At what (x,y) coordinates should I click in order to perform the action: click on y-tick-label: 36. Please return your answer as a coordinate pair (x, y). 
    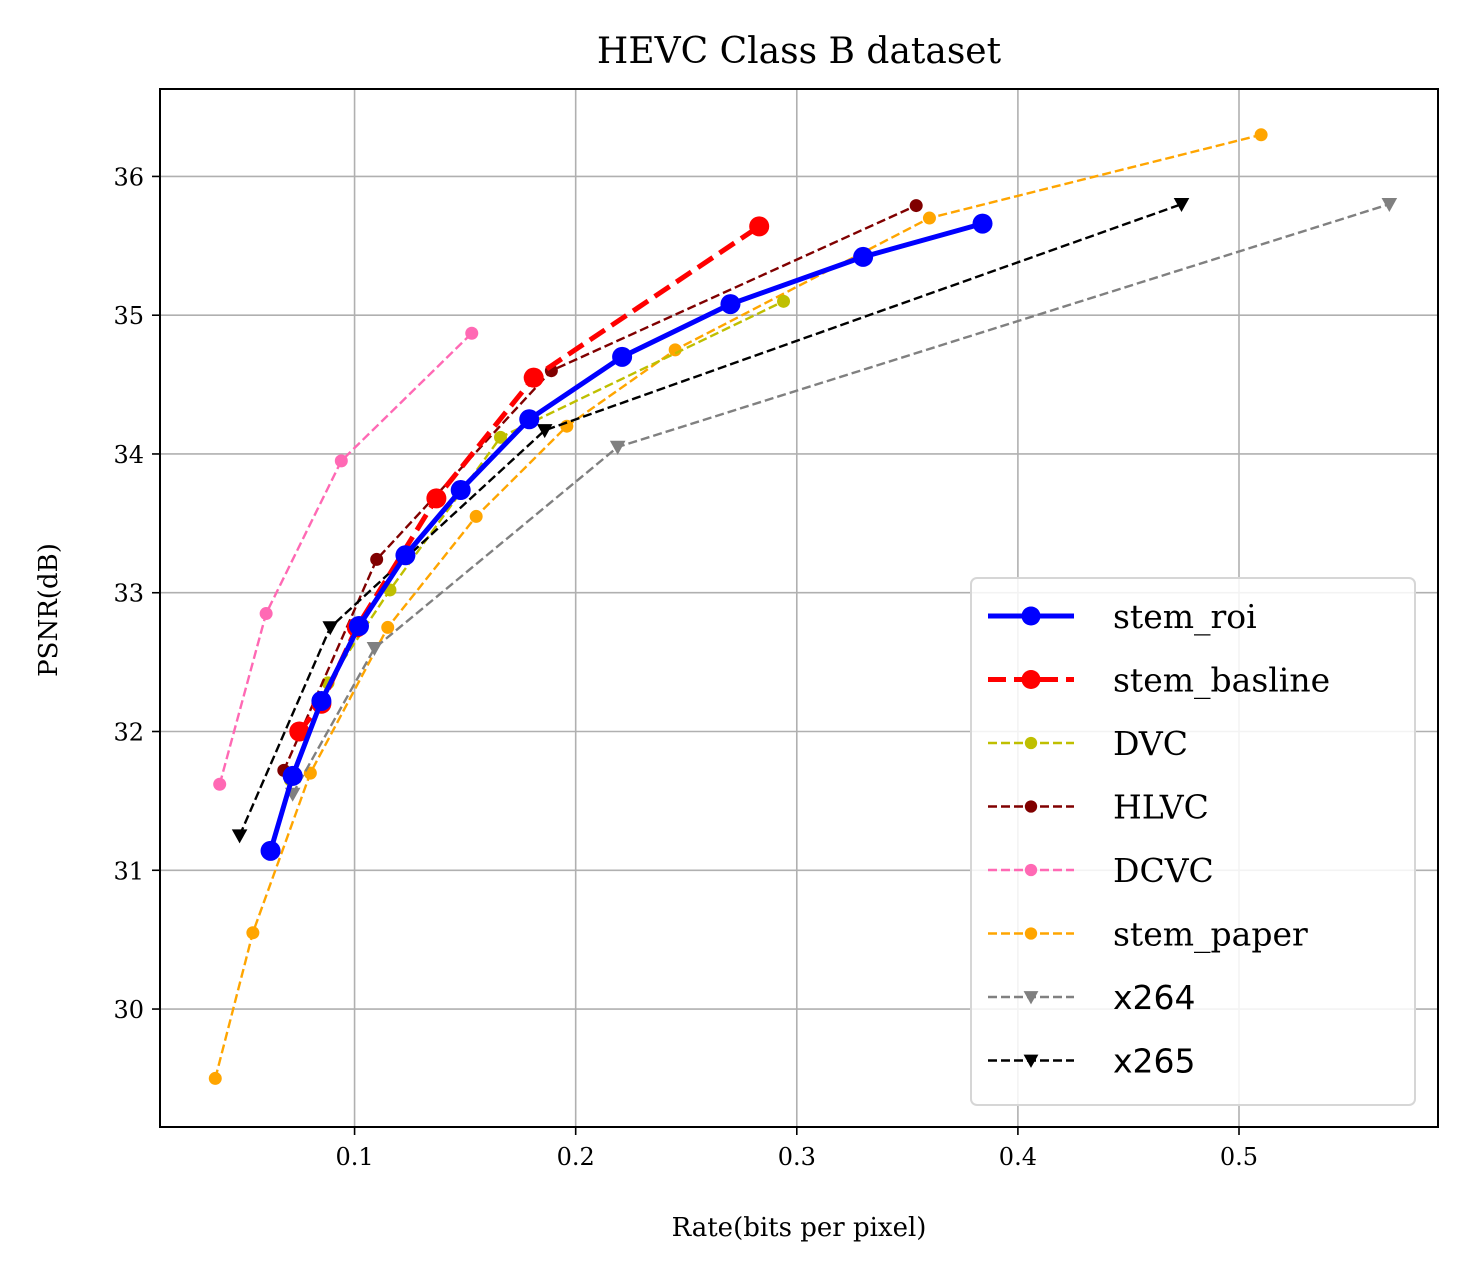
    Looking at the image, I should click on (128, 177).